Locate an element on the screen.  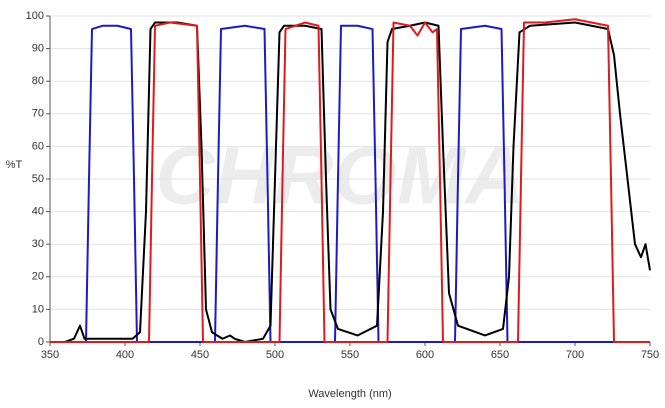
y-tick-label: 30 is located at coordinates (38, 244).